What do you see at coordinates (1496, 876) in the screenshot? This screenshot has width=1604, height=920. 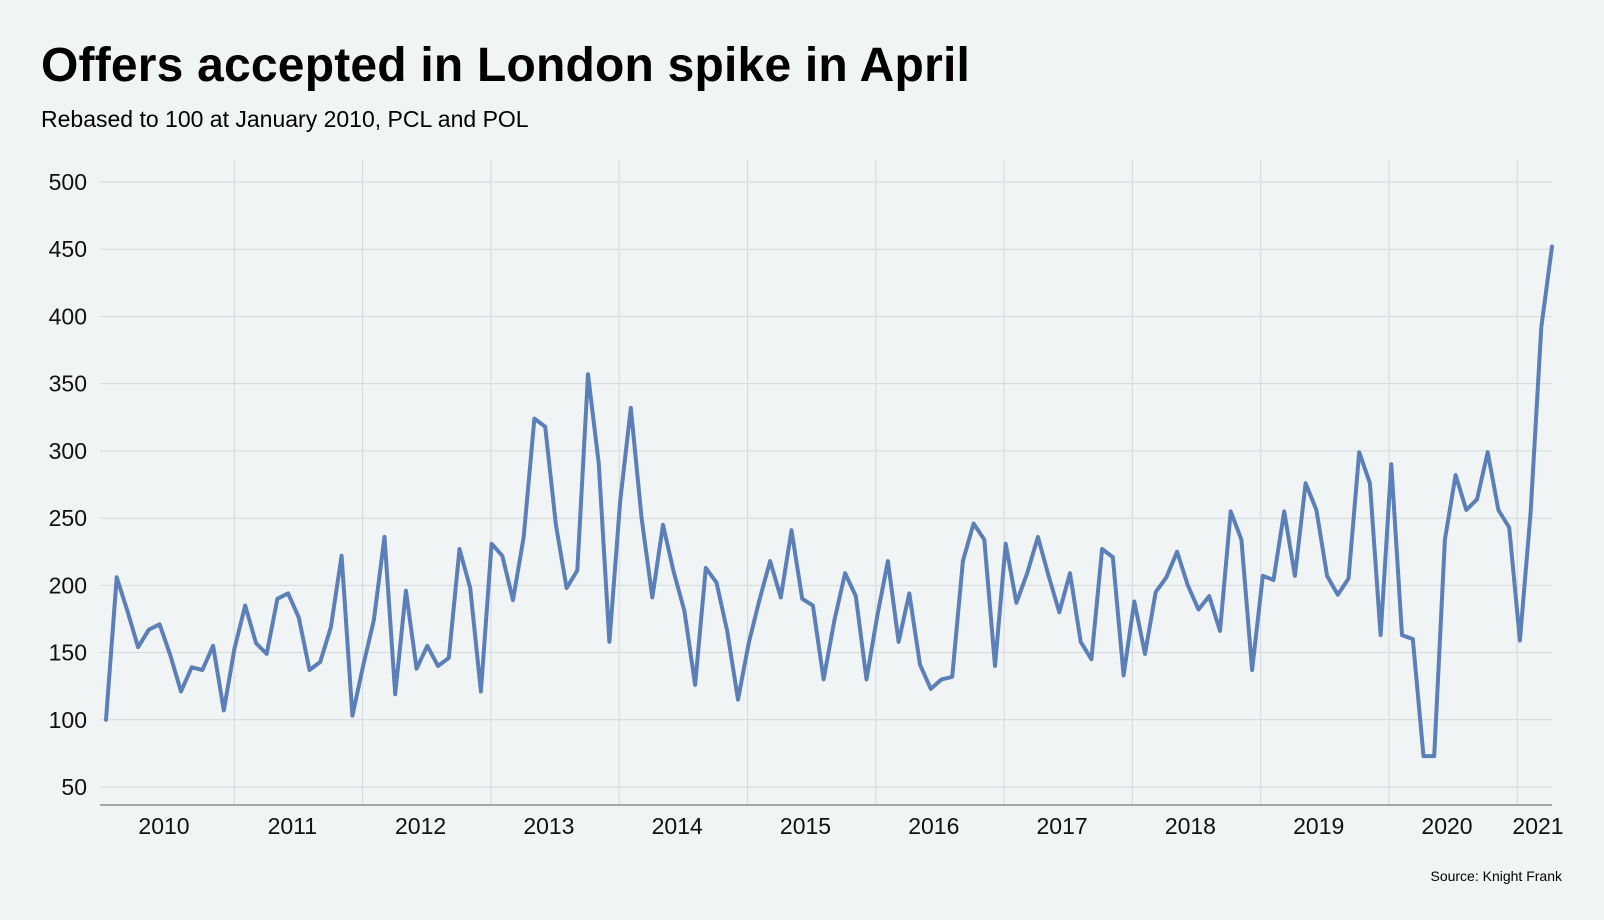 I see `source-note: Source: Knight Frank` at bounding box center [1496, 876].